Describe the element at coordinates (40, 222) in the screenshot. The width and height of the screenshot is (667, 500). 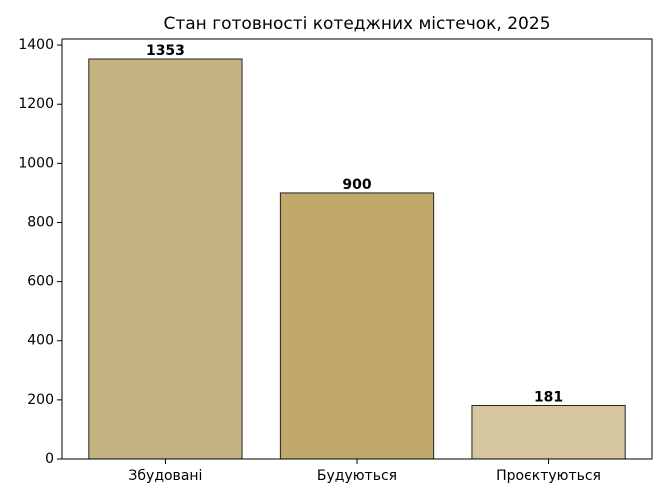
I see `y-tick-label: 800` at that location.